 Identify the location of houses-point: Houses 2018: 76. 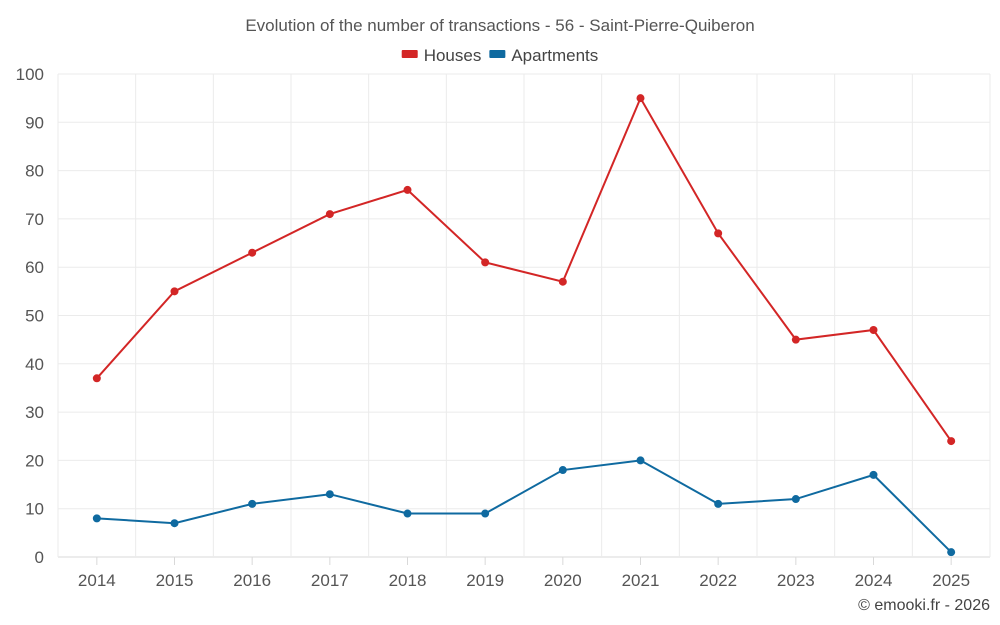
(407, 189).